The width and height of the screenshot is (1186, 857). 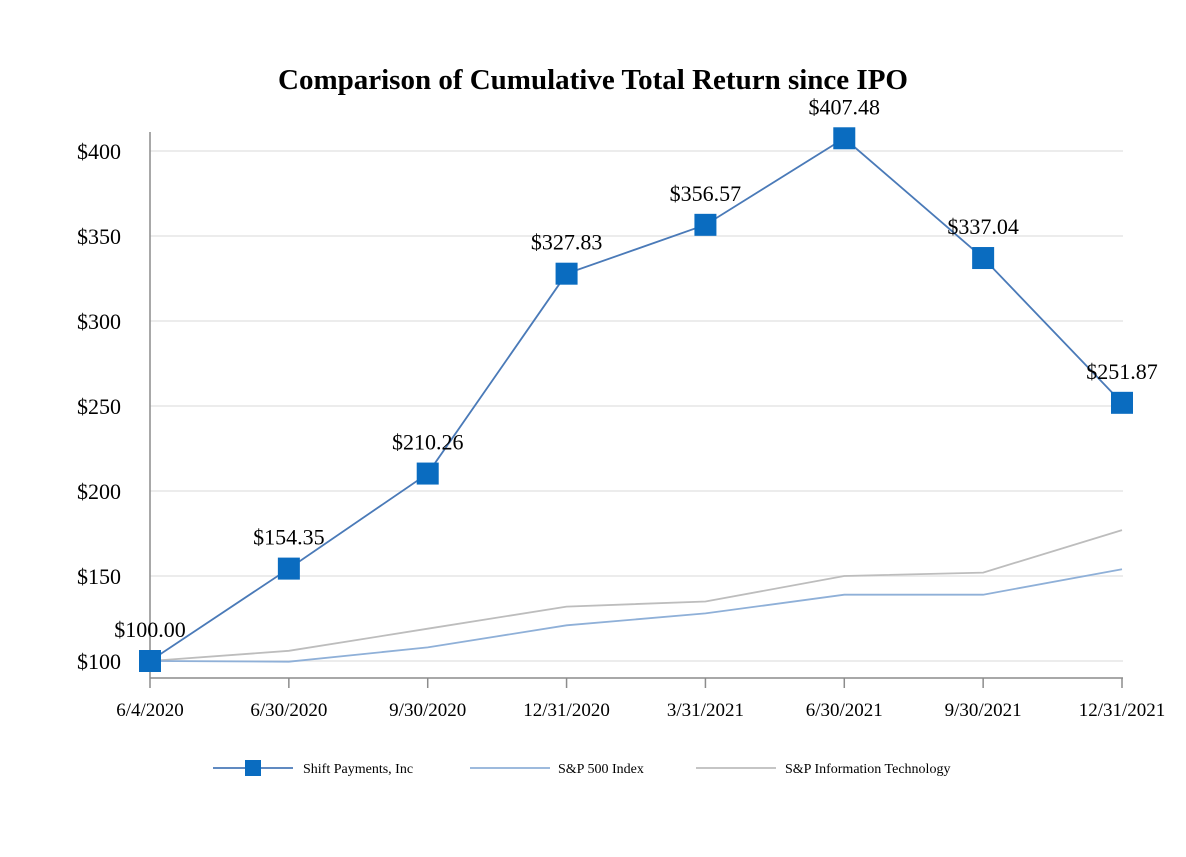 I want to click on x-tick-label: 9/30/2021, so click(x=983, y=710).